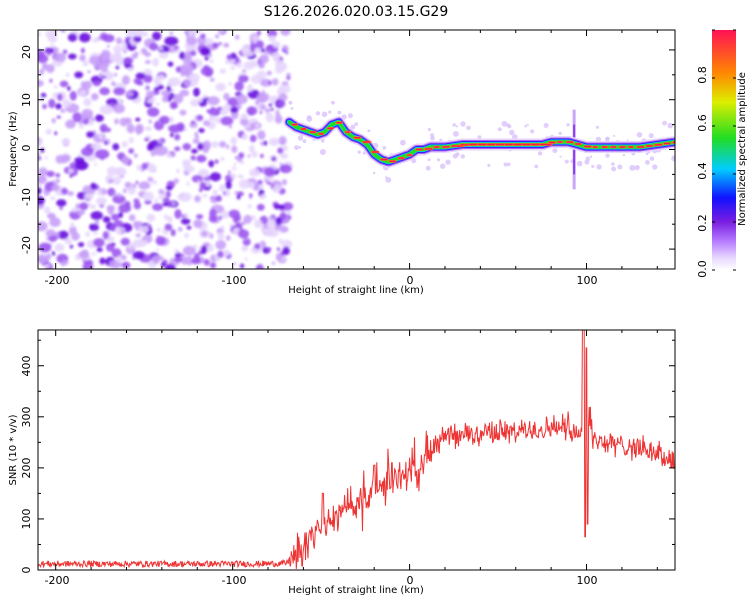 This screenshot has height=600, width=750. Describe the element at coordinates (410, 580) in the screenshot. I see `snr-xtick: 0` at that location.